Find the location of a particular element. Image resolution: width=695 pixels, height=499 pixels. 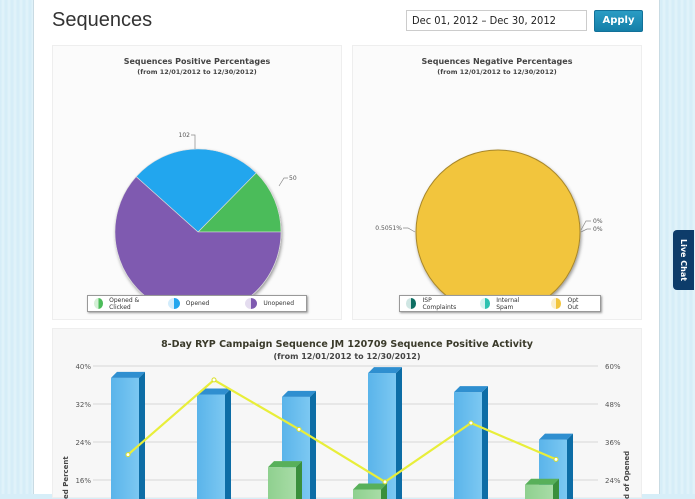

legend-item: Unopened is located at coordinates (269, 303).